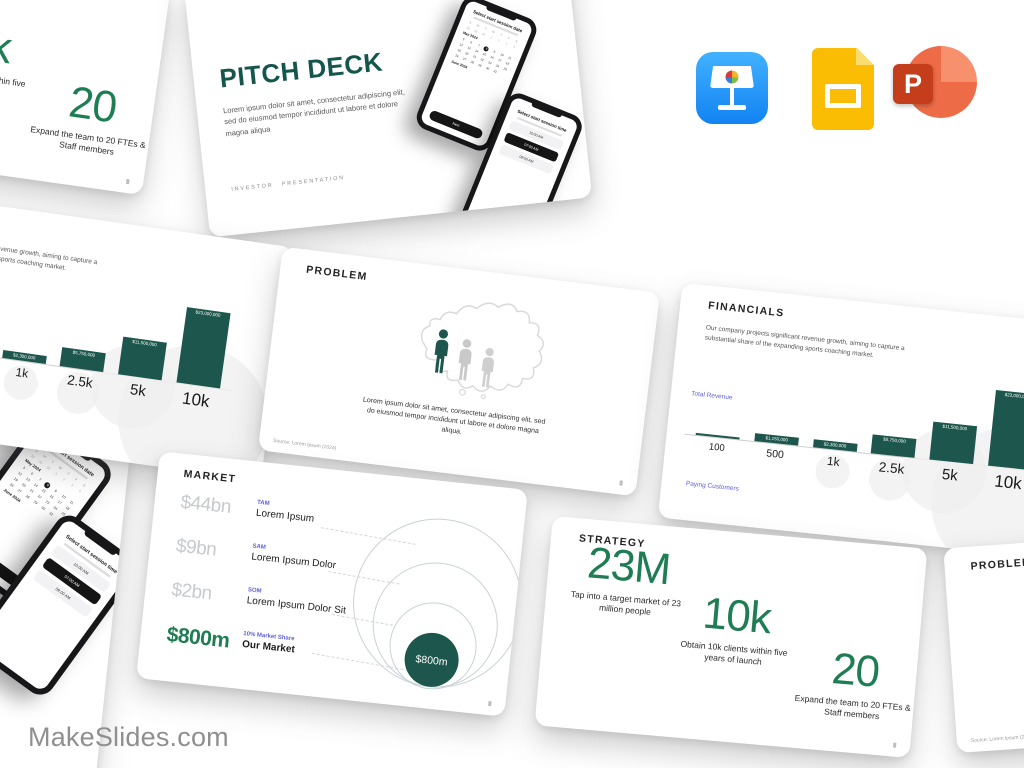 This screenshot has height=768, width=1024. What do you see at coordinates (712, 486) in the screenshot?
I see `x-axis-label: Paying Customers` at bounding box center [712, 486].